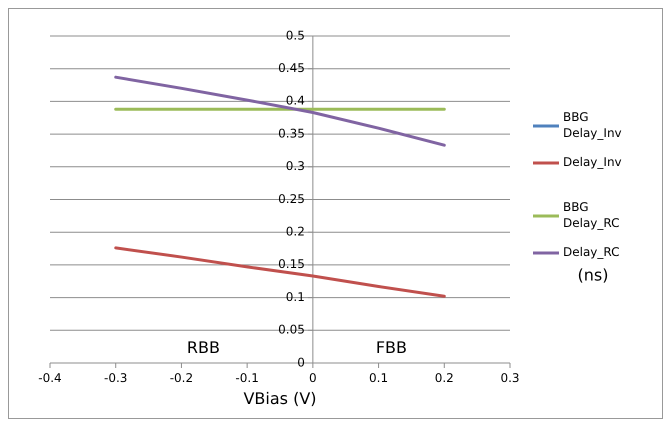  Describe the element at coordinates (291, 329) in the screenshot. I see `y-tick-label: 0.05` at that location.